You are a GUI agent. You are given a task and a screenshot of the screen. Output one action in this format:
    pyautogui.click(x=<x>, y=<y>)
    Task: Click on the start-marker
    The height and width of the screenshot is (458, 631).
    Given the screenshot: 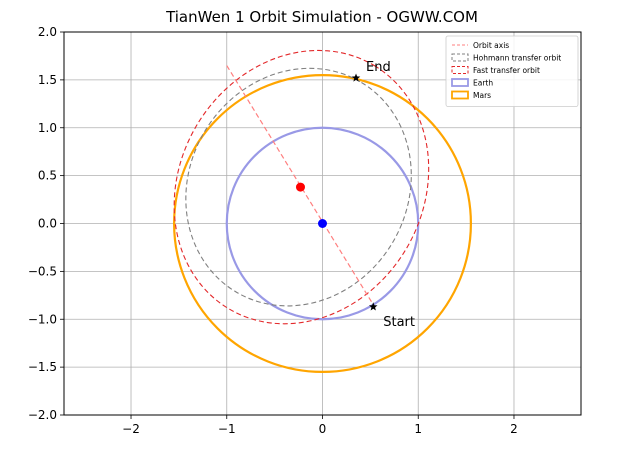 What is the action you would take?
    pyautogui.click(x=373, y=306)
    